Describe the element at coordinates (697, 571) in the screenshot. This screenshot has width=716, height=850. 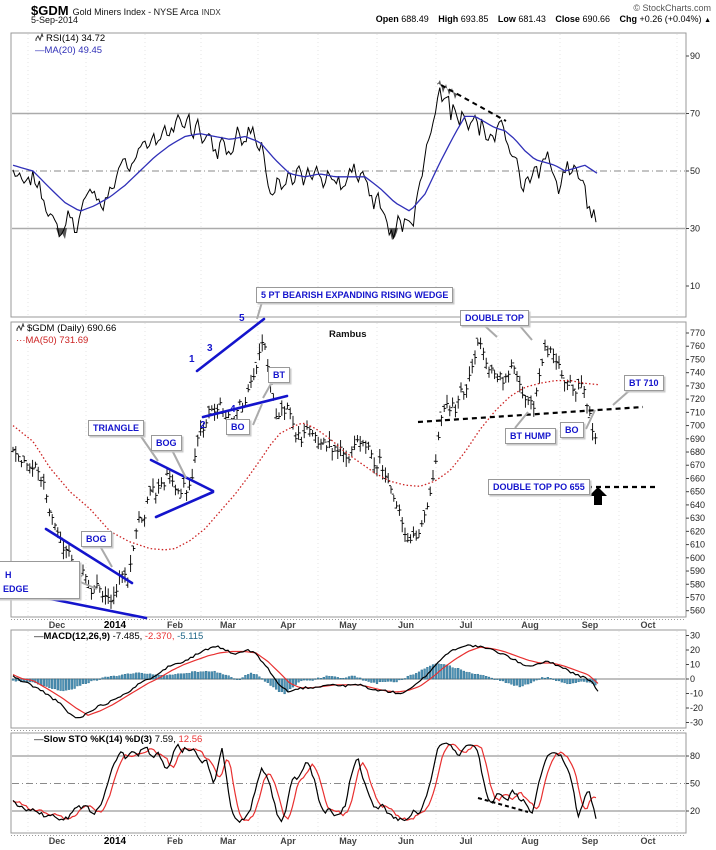
I see `price-ytick-label: 590` at that location.